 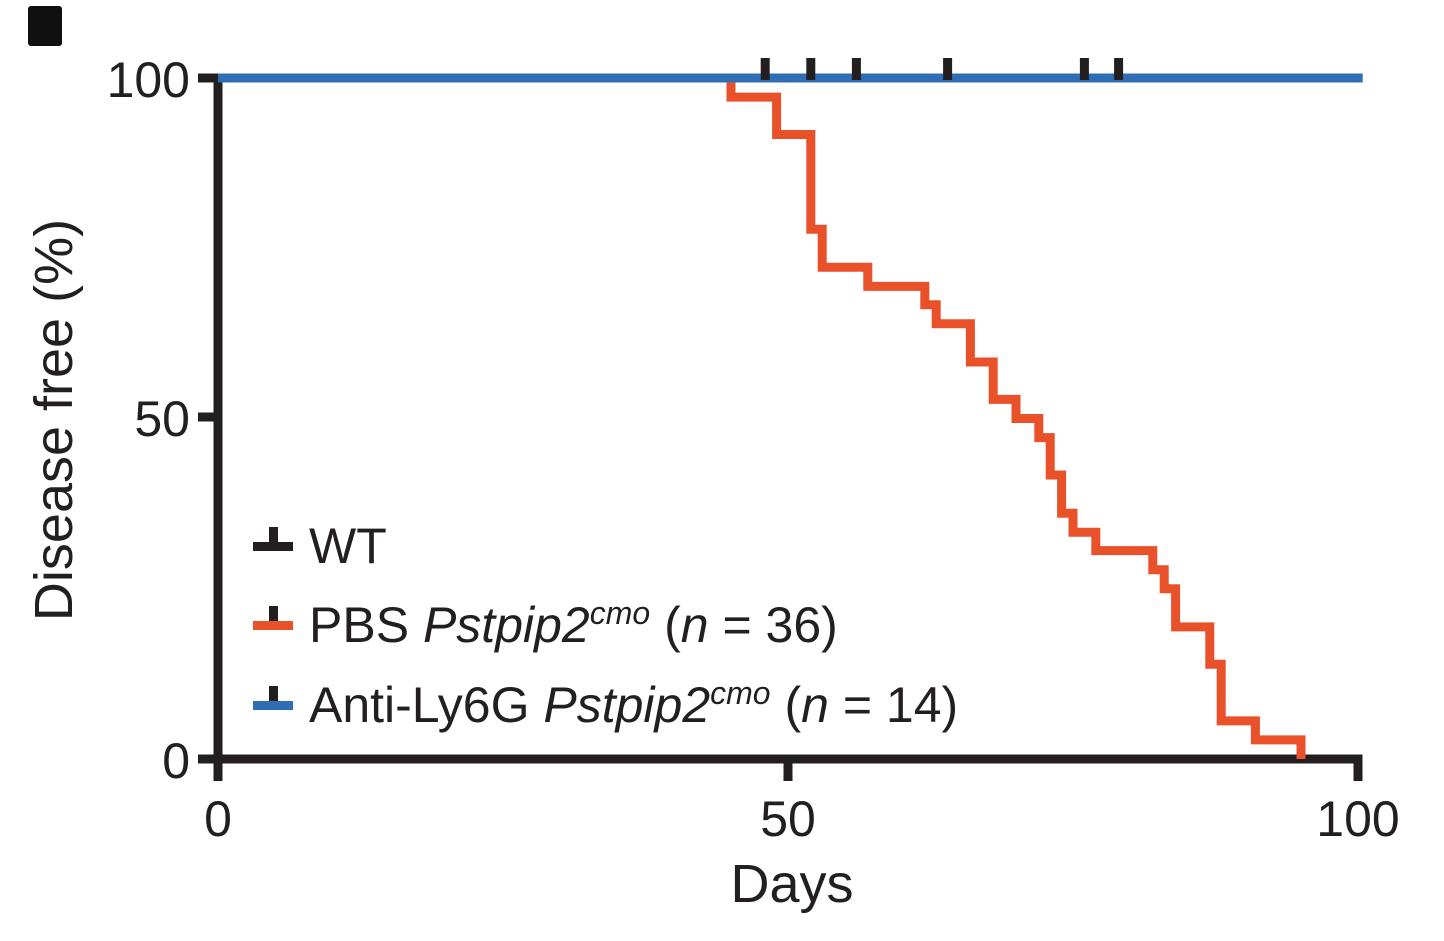 What do you see at coordinates (788, 819) in the screenshot?
I see `x-tick-label-50: 50` at bounding box center [788, 819].